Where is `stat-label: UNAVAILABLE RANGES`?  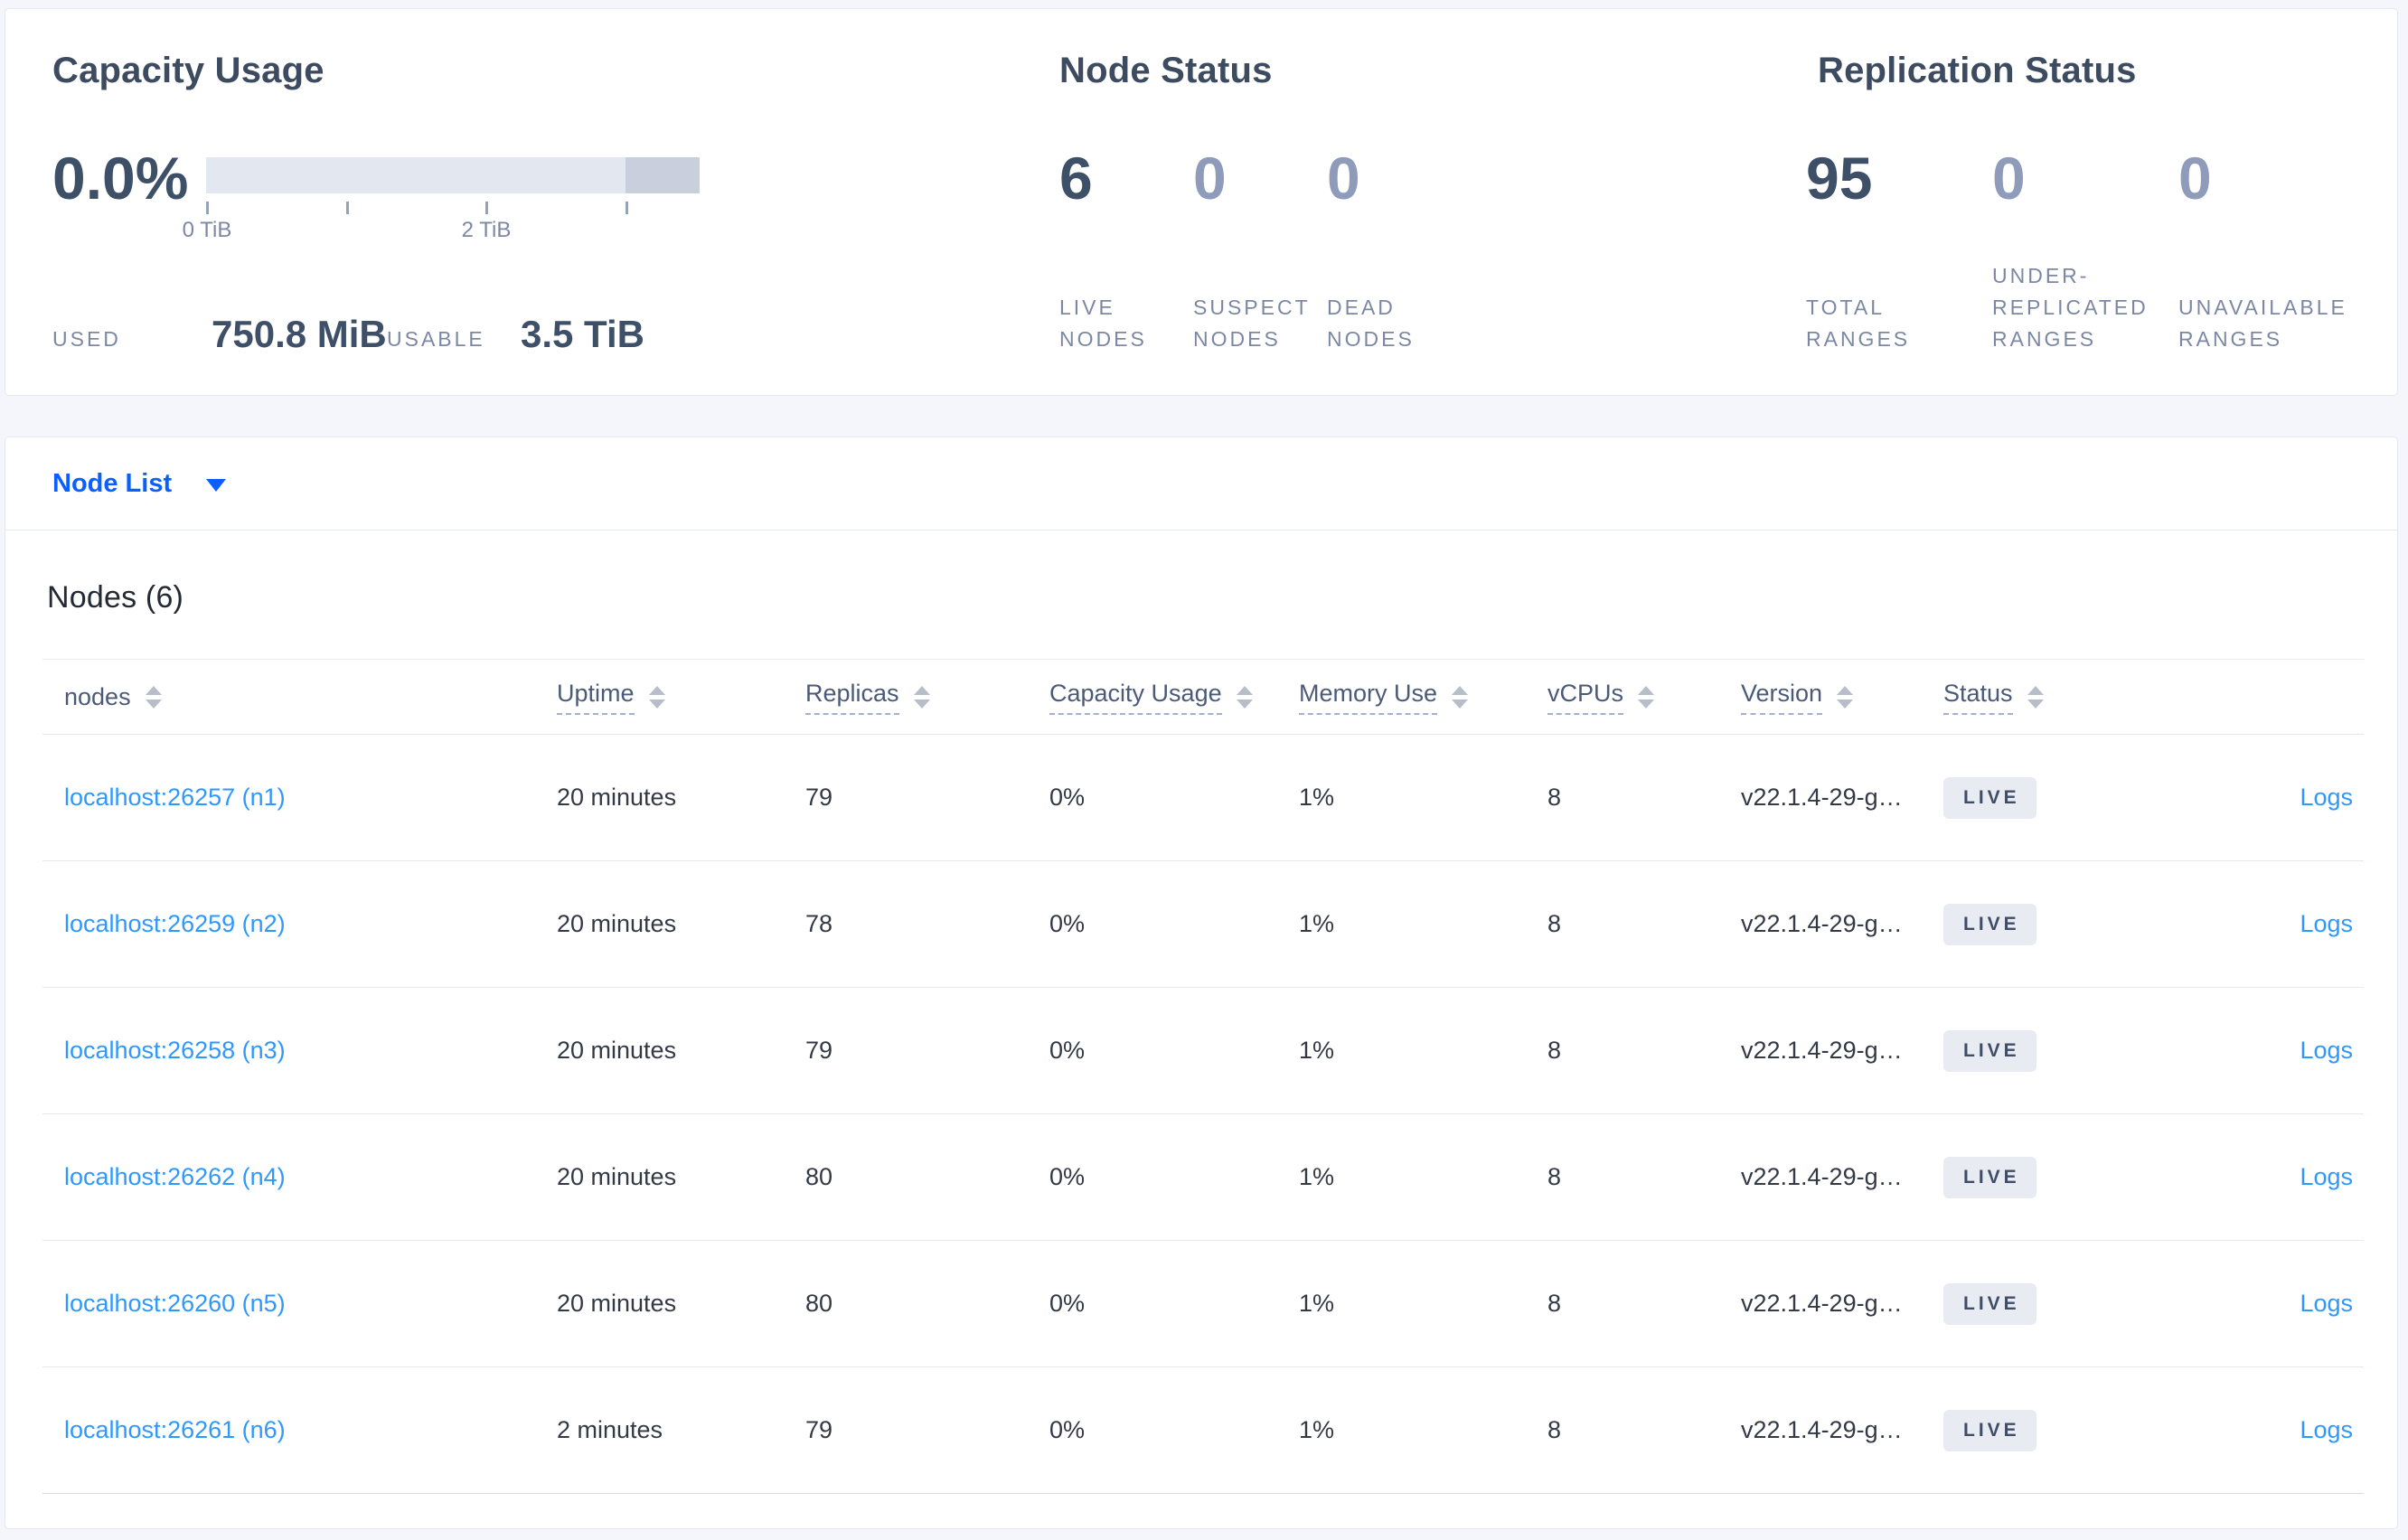
stat-label: UNAVAILABLE RANGES is located at coordinates (2262, 323).